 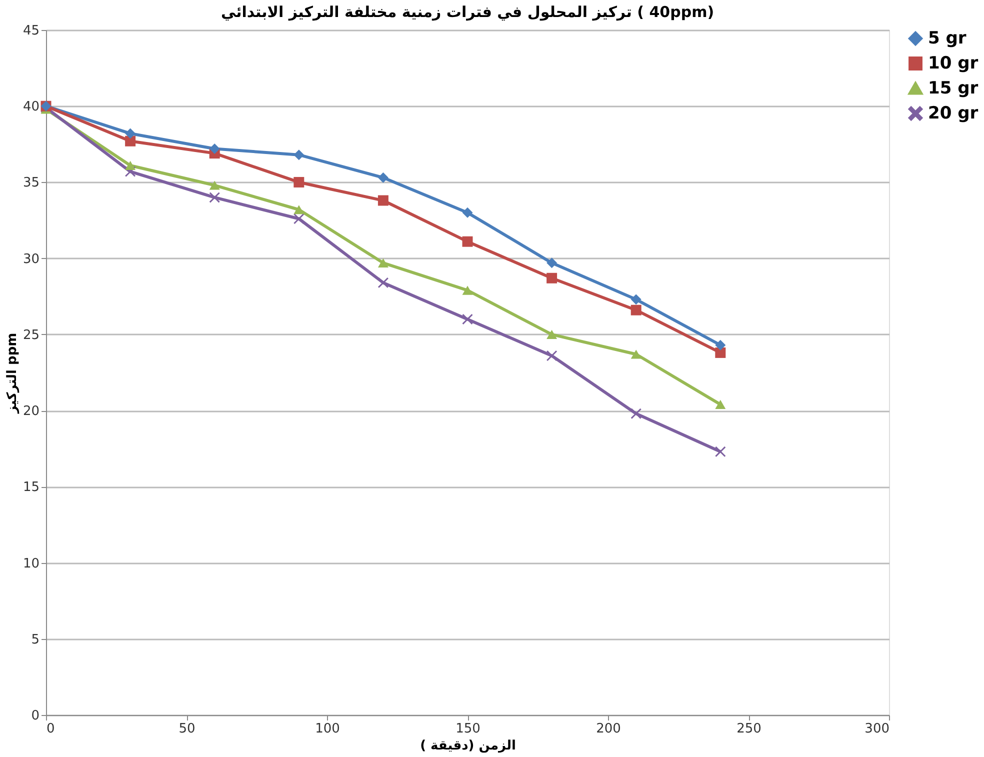 What do you see at coordinates (608, 729) in the screenshot?
I see `x-tick-label: 200` at bounding box center [608, 729].